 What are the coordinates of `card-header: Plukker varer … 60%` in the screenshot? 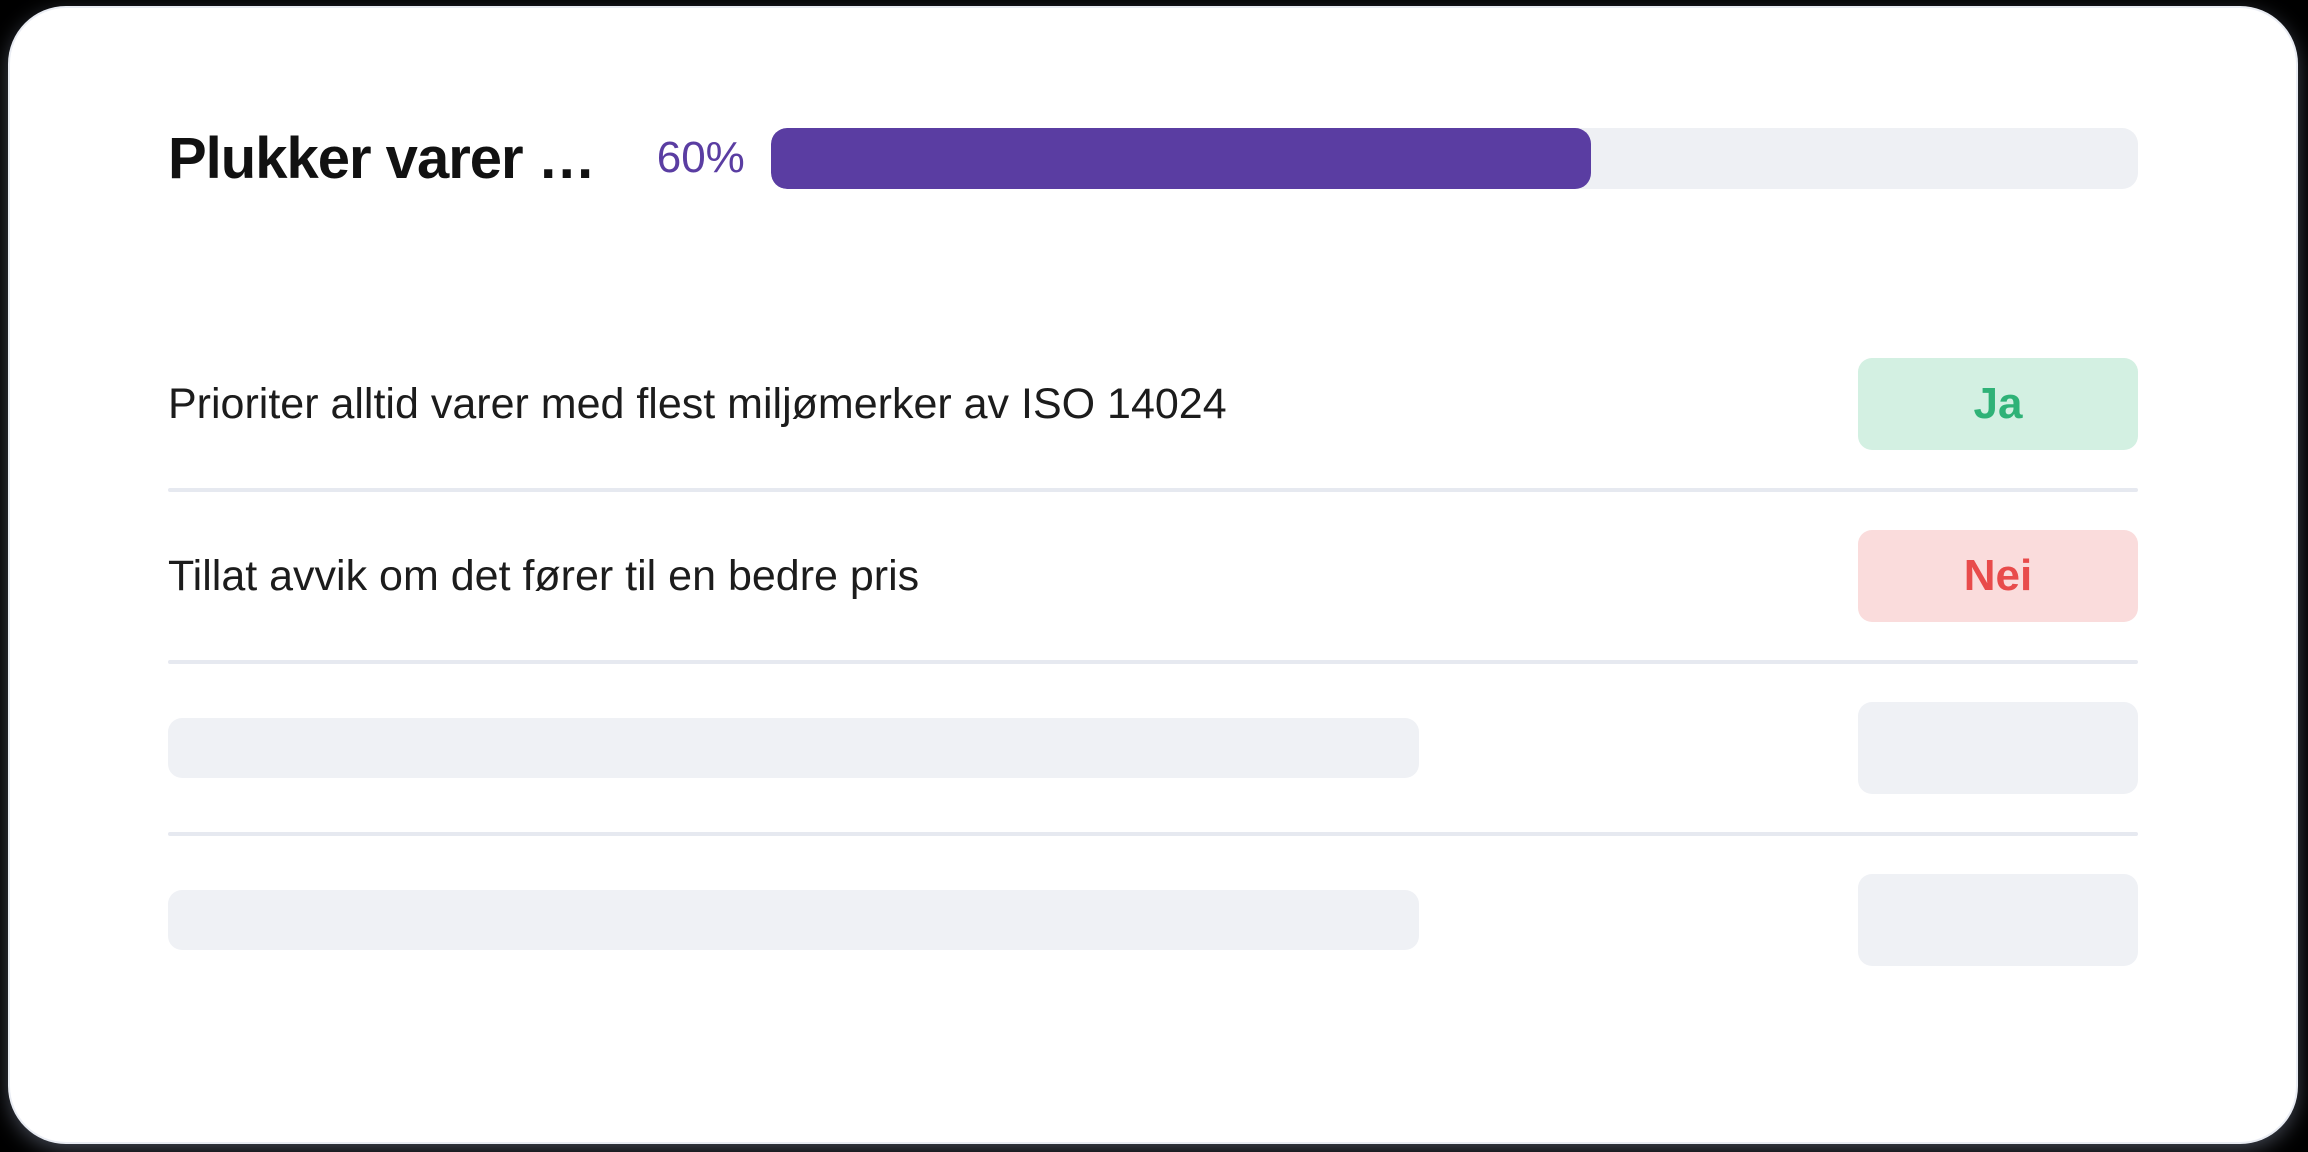 It's located at (1153, 158).